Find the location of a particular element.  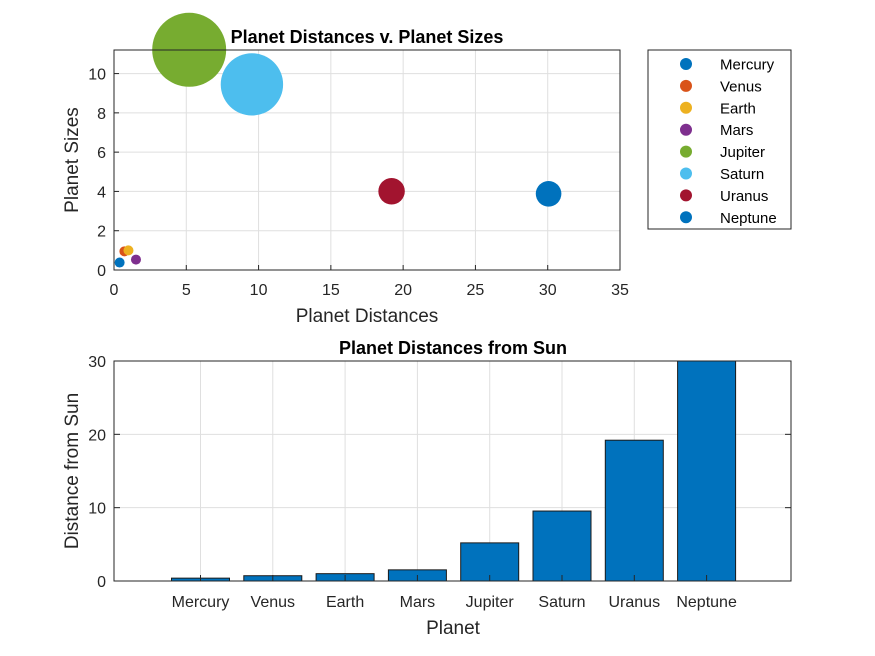

scatter-y-tick-label: 6 is located at coordinates (101, 153).